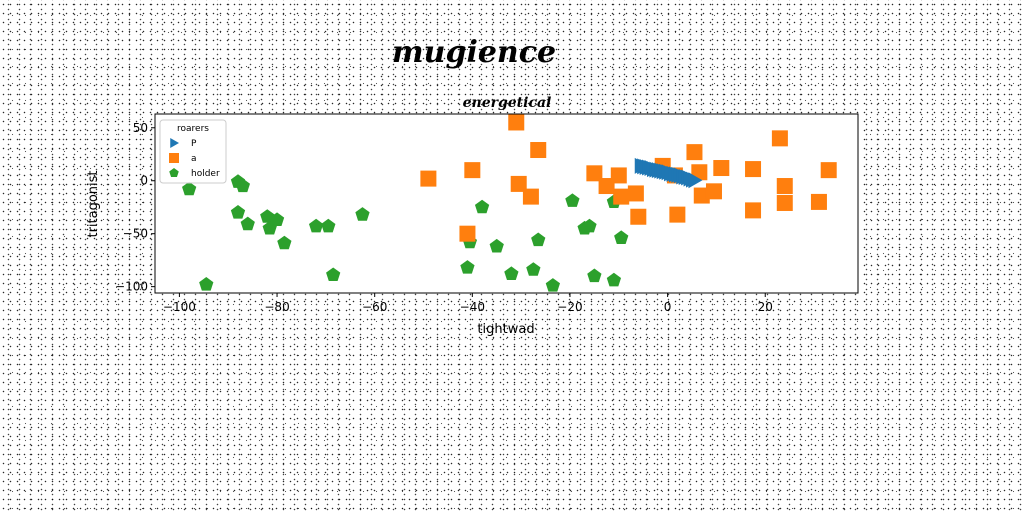  Describe the element at coordinates (135, 207) in the screenshot. I see `y-axis-ticks: −100 −50 0 50` at that location.